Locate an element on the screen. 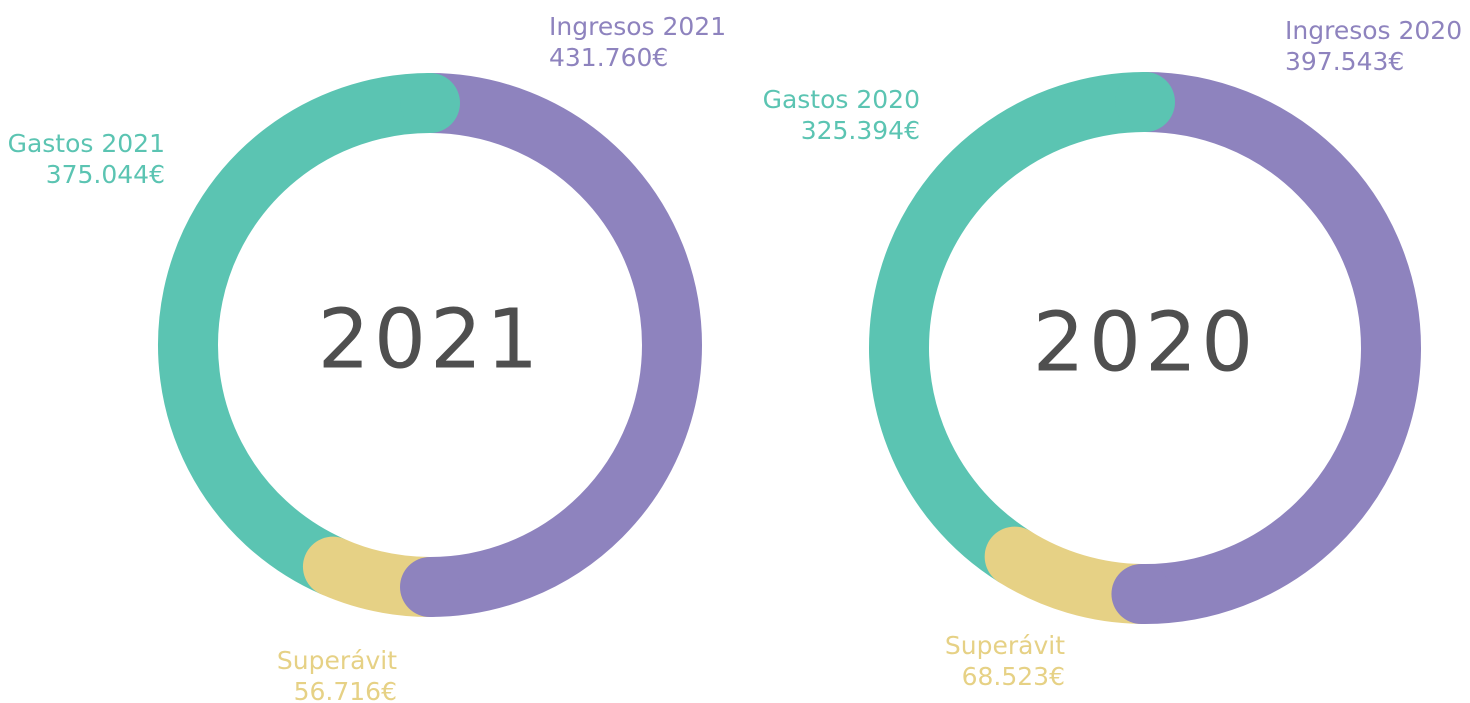  legend-label: Ingresos 2020 is located at coordinates (1373, 30).